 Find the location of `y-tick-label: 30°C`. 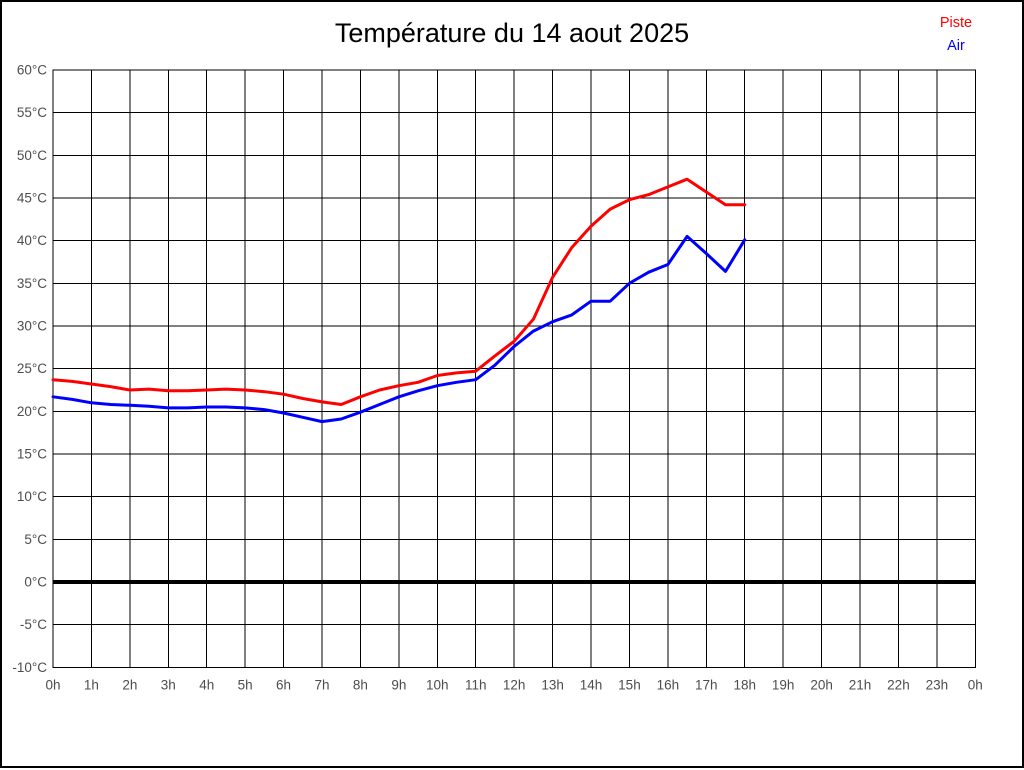

y-tick-label: 30°C is located at coordinates (32, 325).